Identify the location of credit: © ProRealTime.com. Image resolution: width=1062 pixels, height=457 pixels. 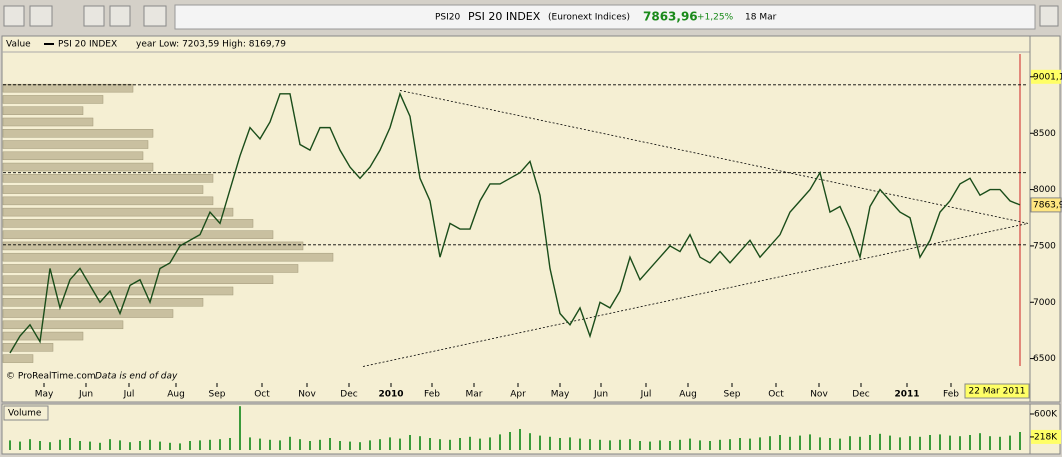
(51, 377).